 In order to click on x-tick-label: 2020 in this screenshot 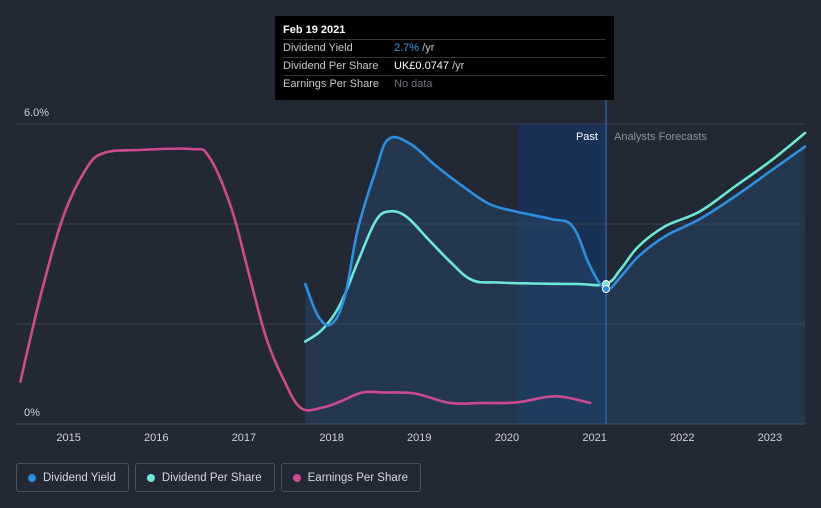, I will do `click(507, 438)`.